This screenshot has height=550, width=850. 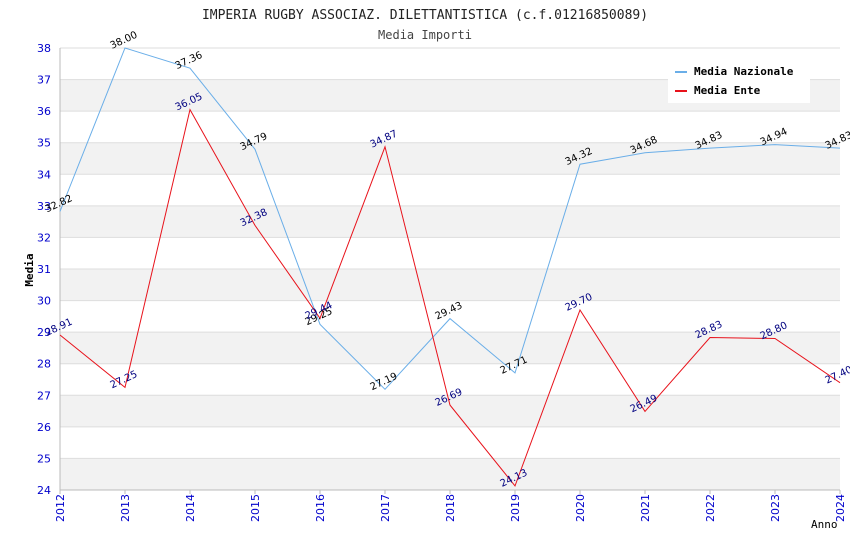 I want to click on y-tick-label: 25, so click(x=44, y=458).